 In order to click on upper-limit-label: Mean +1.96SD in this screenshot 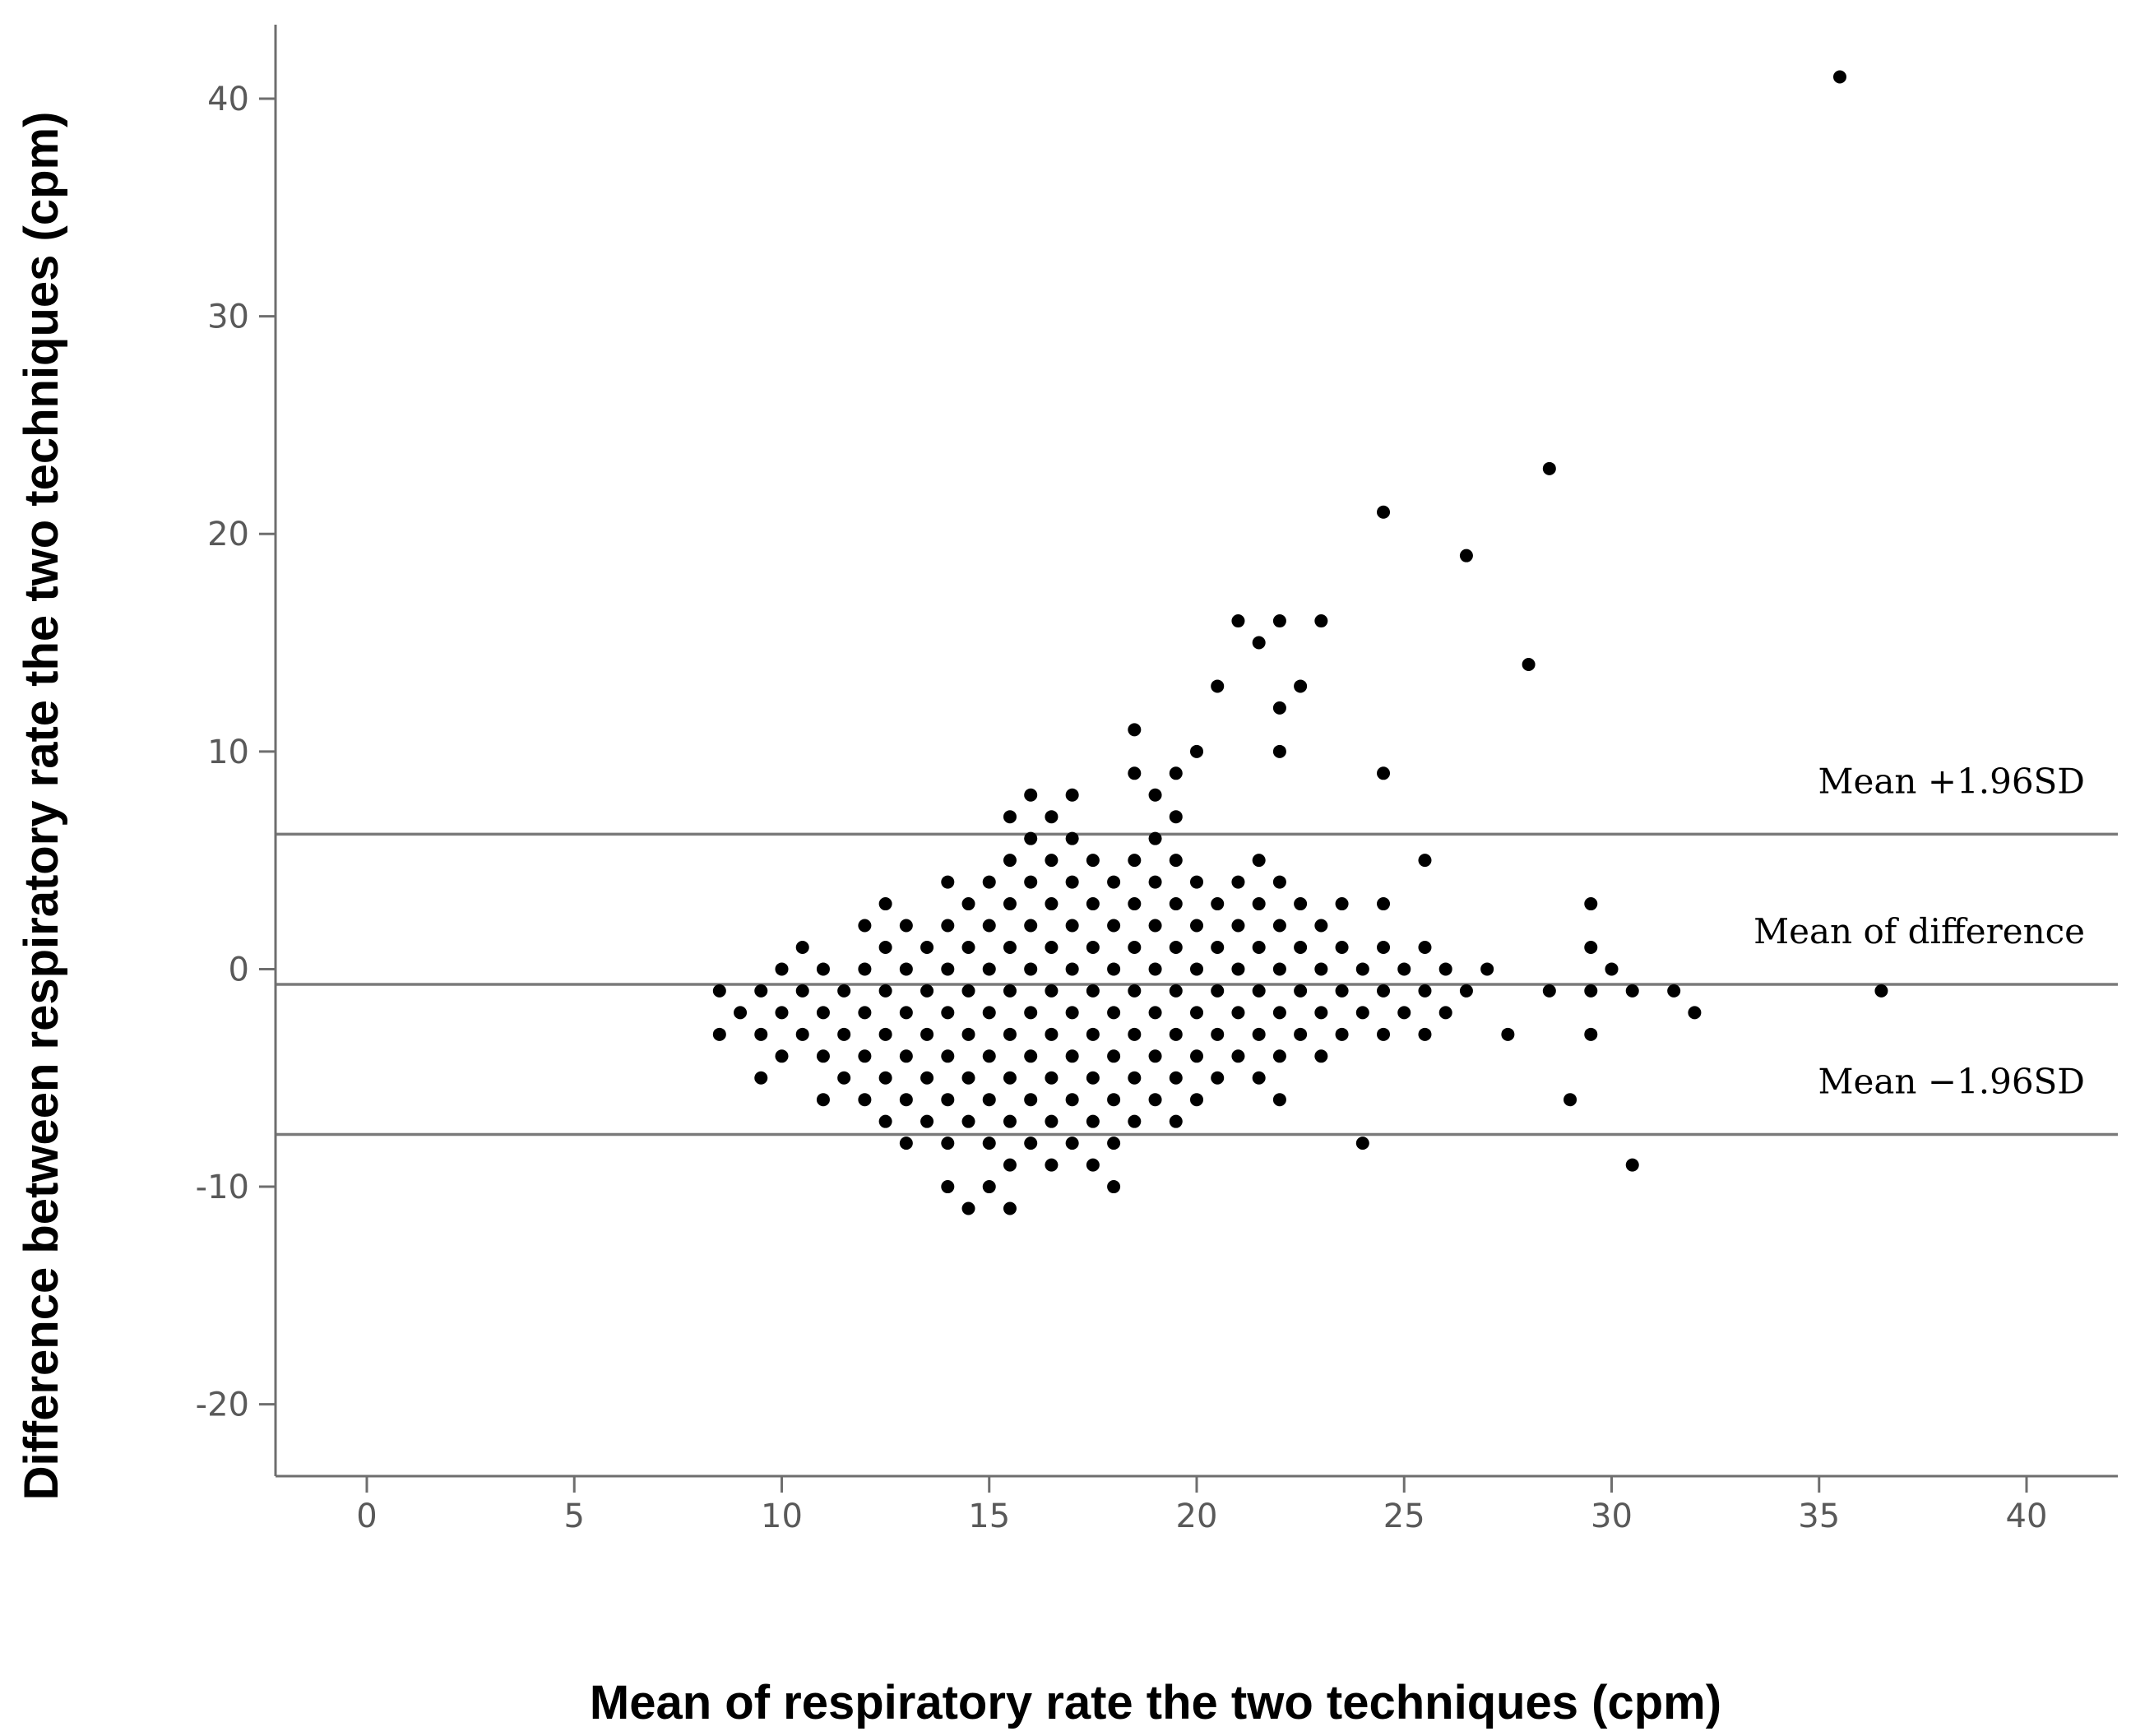, I will do `click(1951, 781)`.